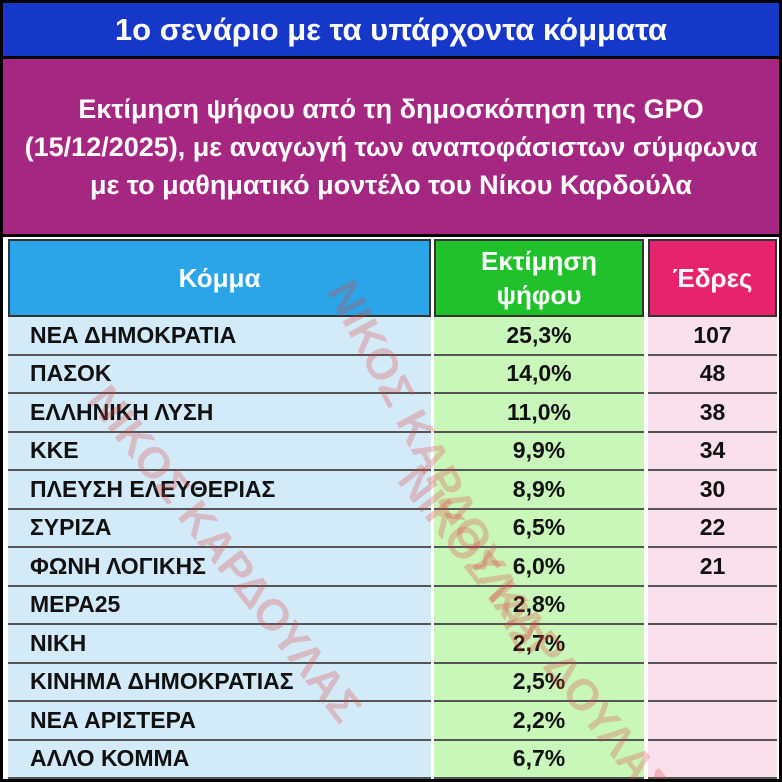  Describe the element at coordinates (539, 278) in the screenshot. I see `column-header: Εκτίμηση ψήφου` at that location.